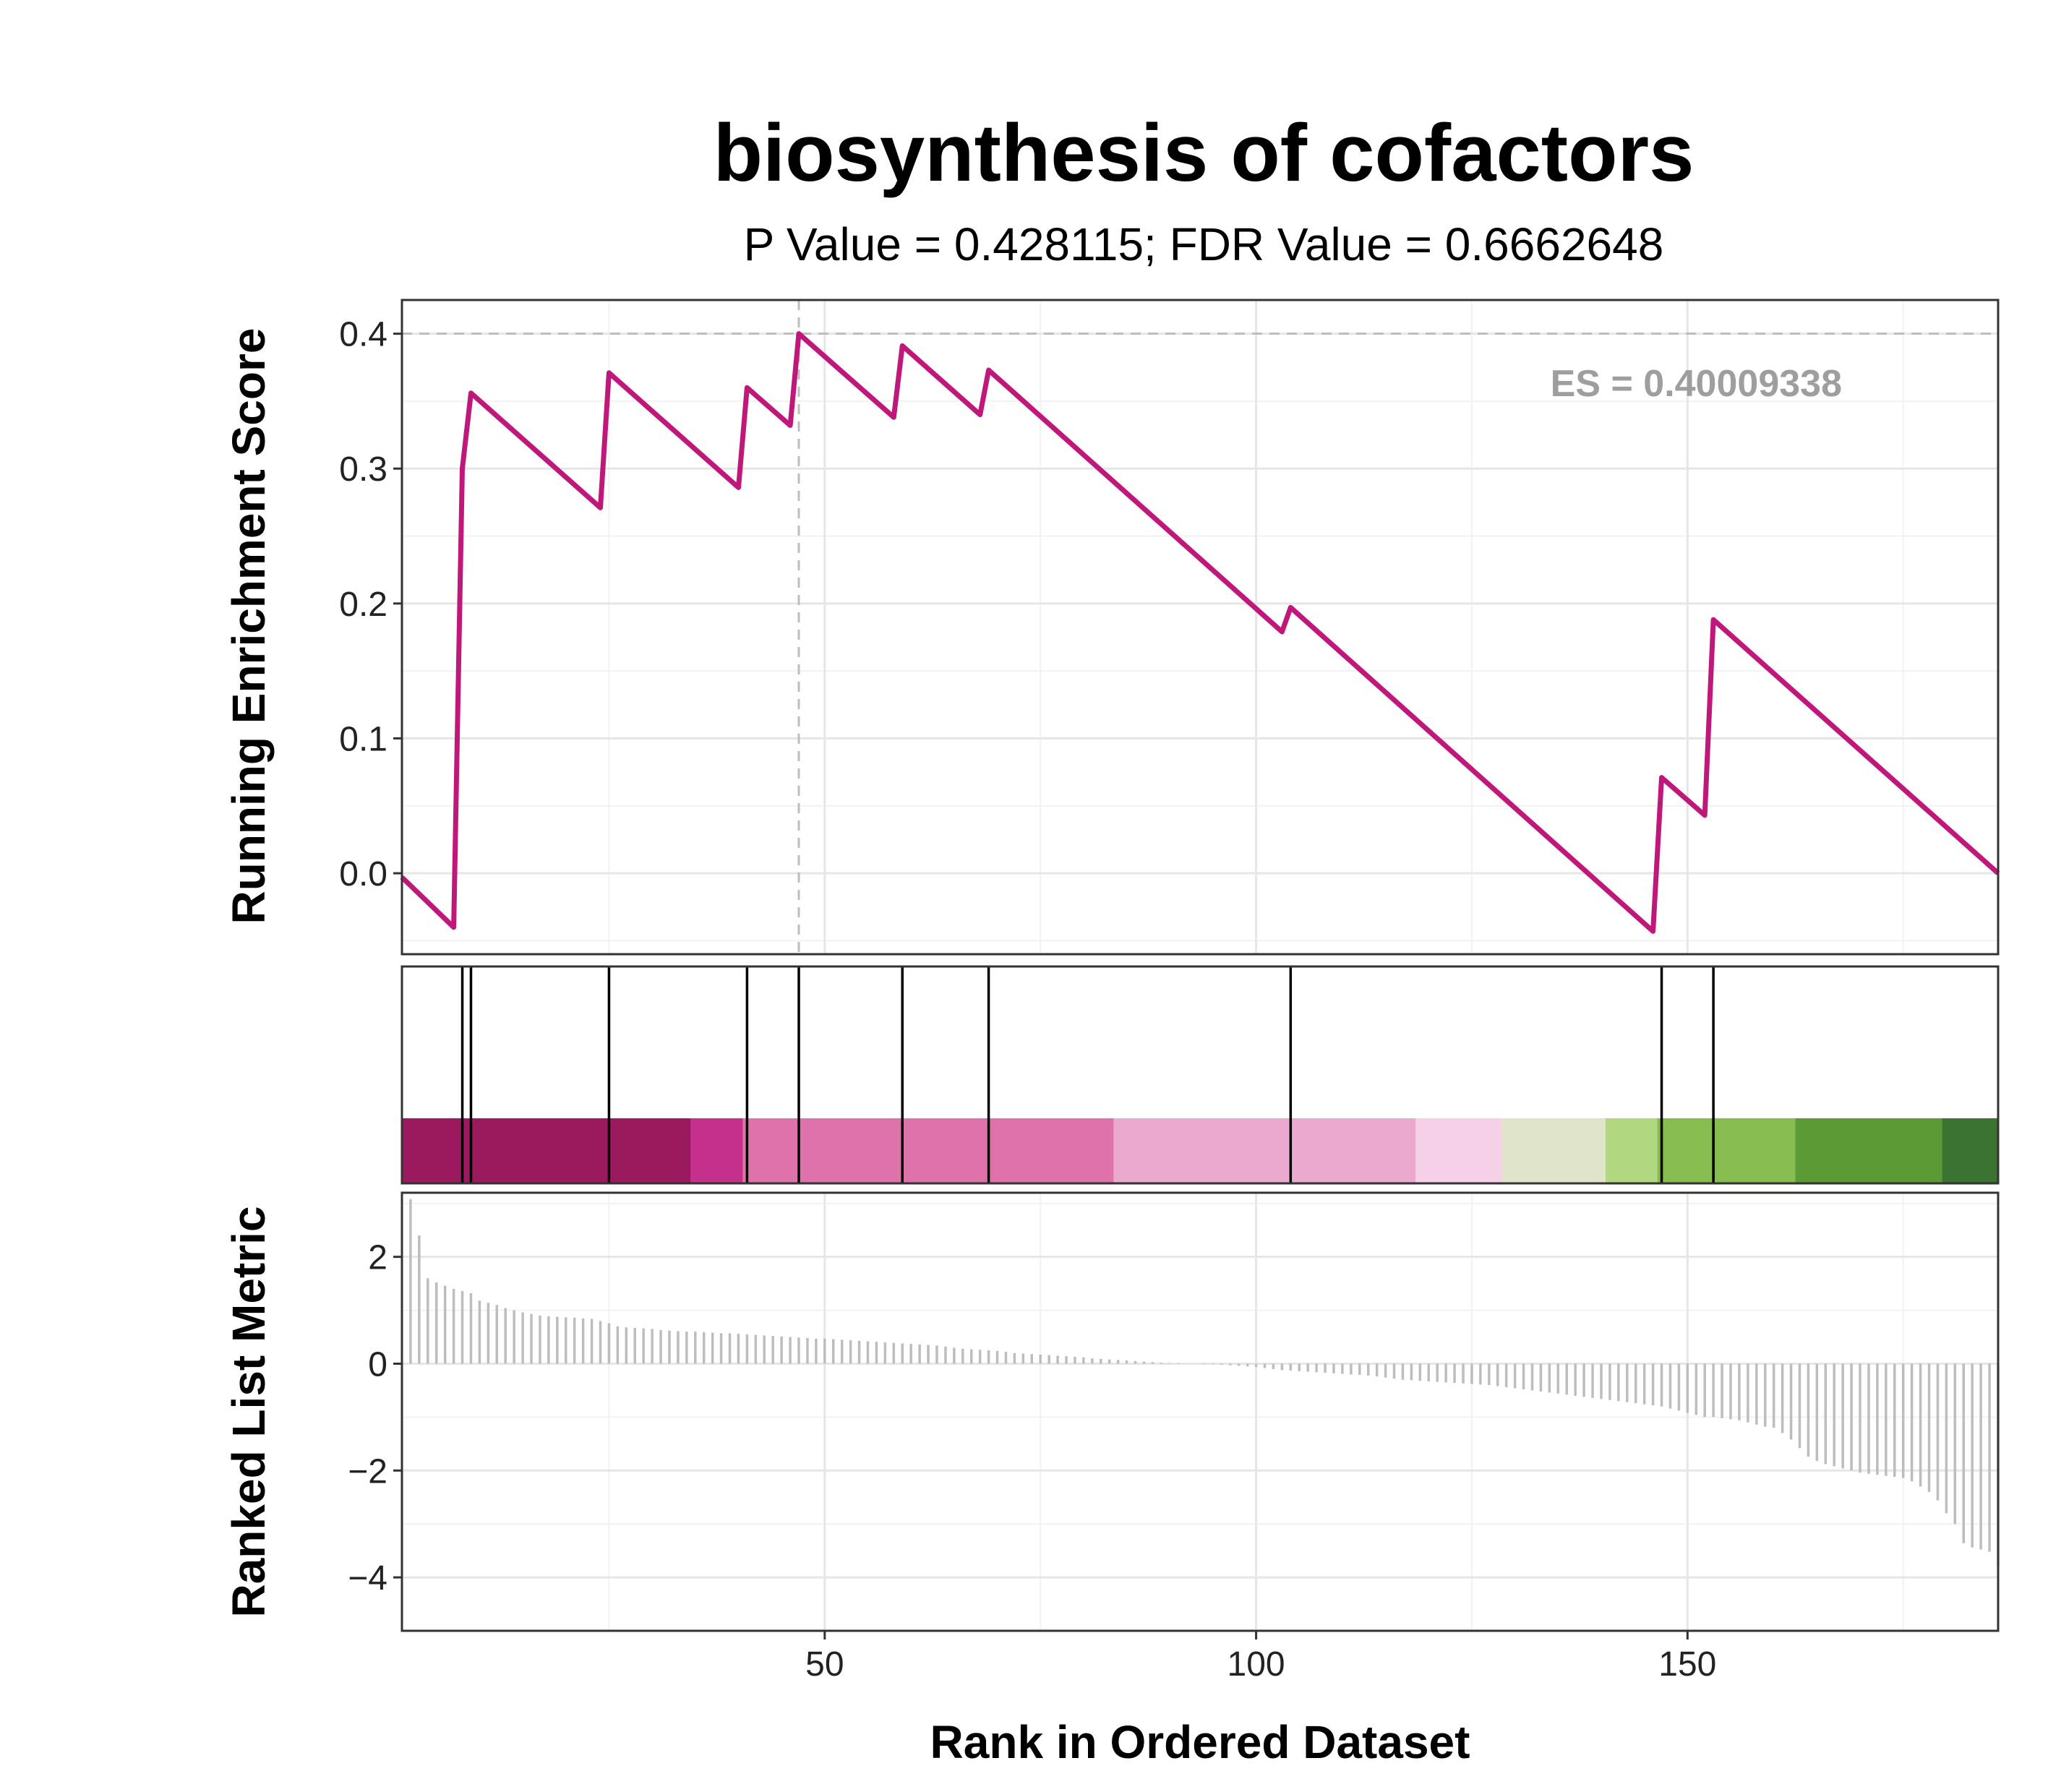  Describe the element at coordinates (1204, 153) in the screenshot. I see `chart-title: biosynthesis of cofactors` at that location.